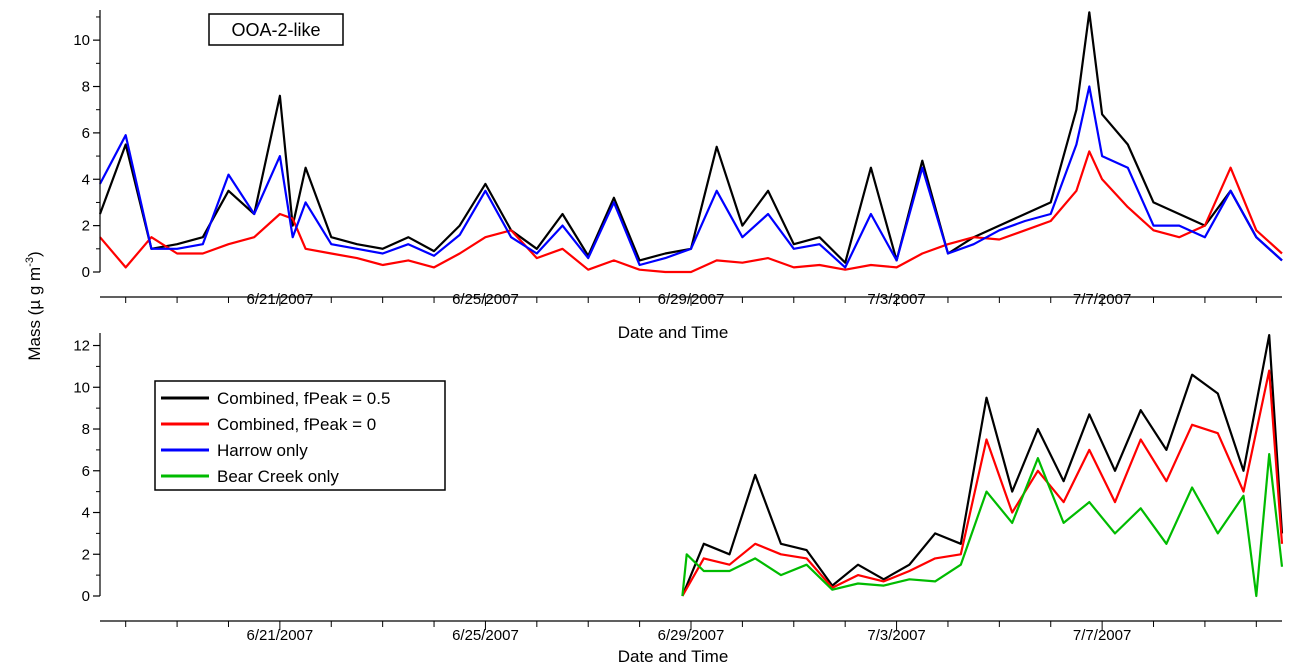  I want to click on top-y-tick-label: 4, so click(86, 179).